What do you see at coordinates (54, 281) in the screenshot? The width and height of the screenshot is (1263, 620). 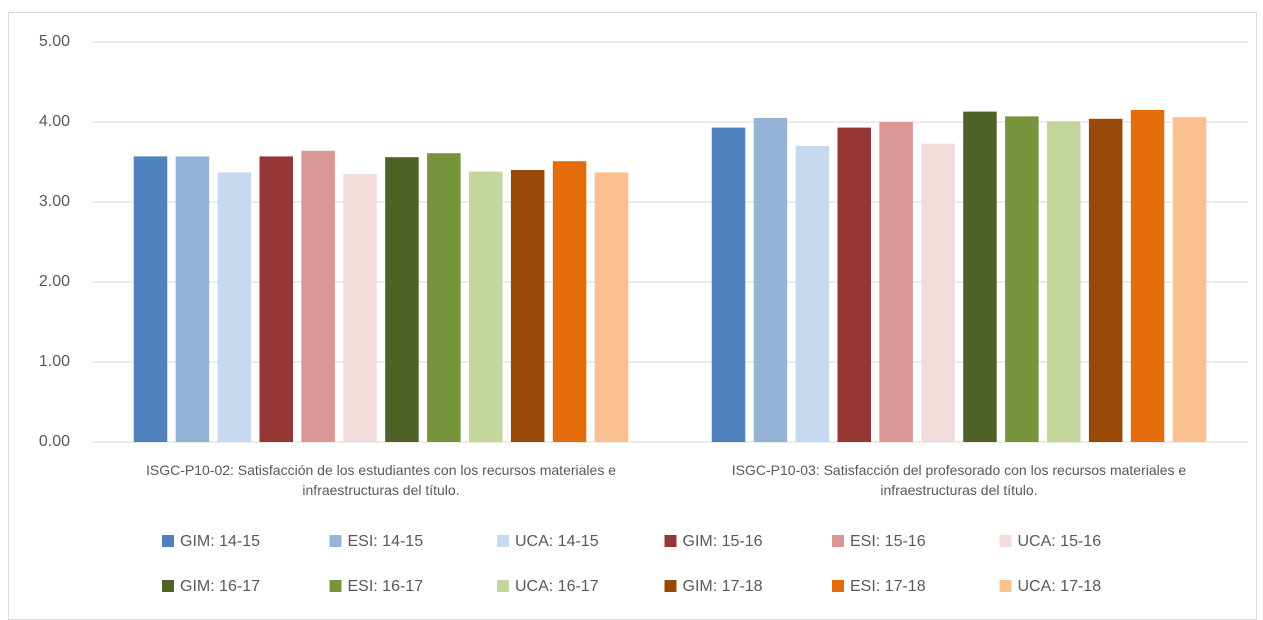 I see `y-tick-label: 2.00` at bounding box center [54, 281].